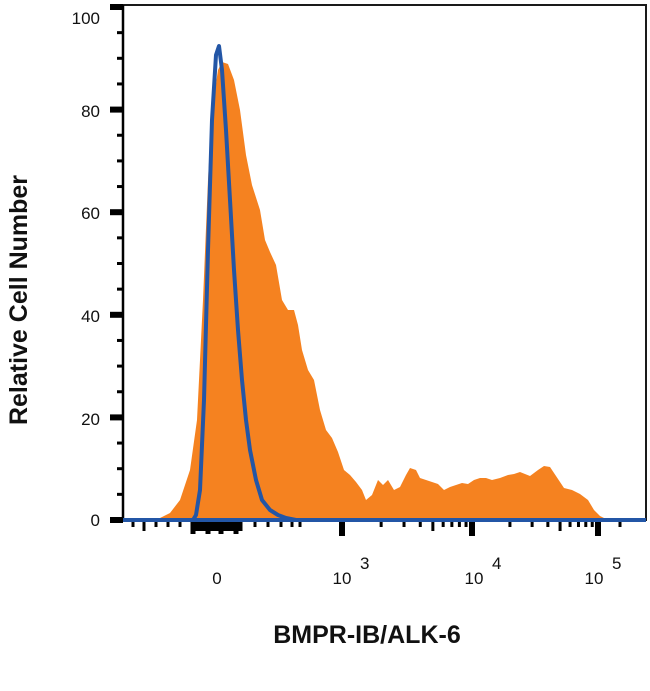 Image resolution: width=650 pixels, height=691 pixels. Describe the element at coordinates (216, 578) in the screenshot. I see `x-tick-label-0: 0` at that location.